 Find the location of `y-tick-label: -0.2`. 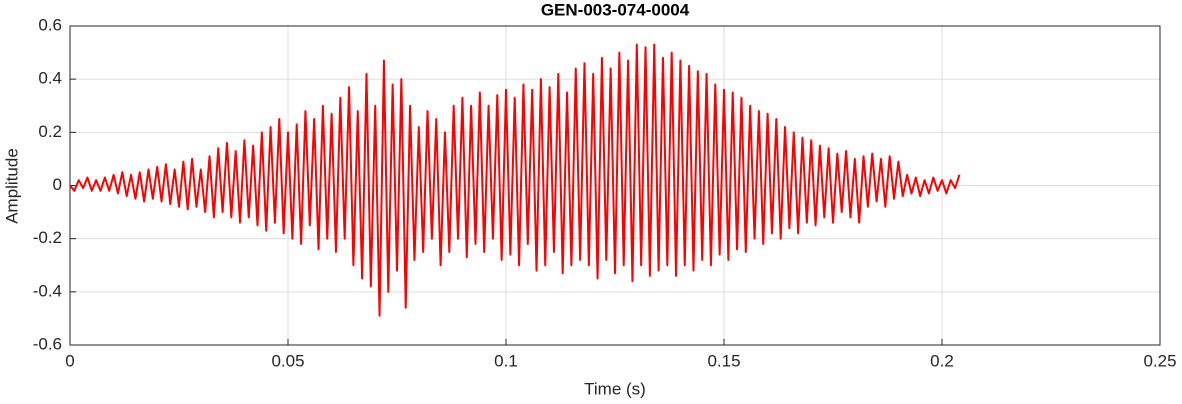

y-tick-label: -0.2 is located at coordinates (47, 237).